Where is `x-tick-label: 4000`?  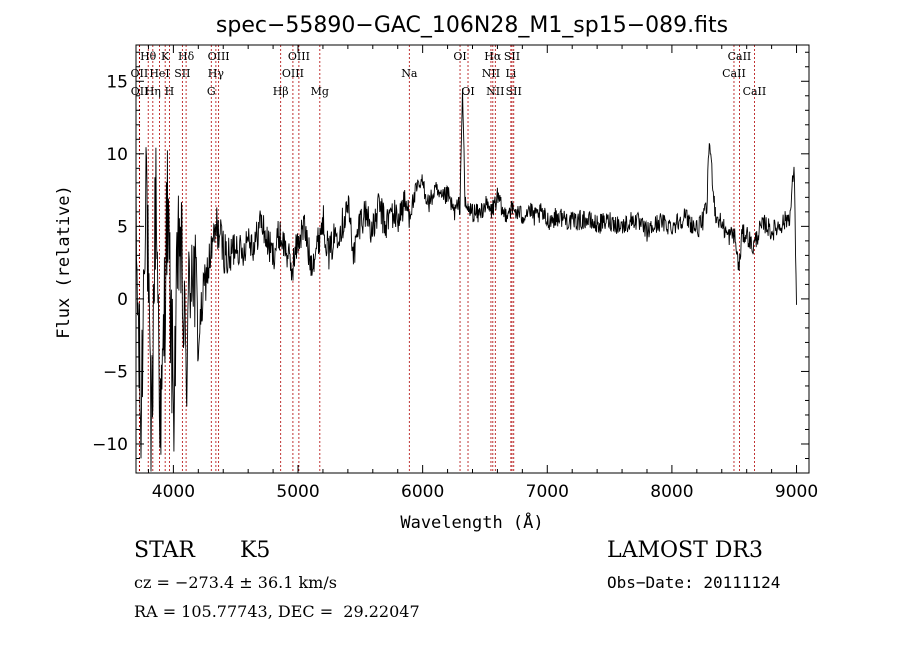
x-tick-label: 4000 is located at coordinates (173, 492).